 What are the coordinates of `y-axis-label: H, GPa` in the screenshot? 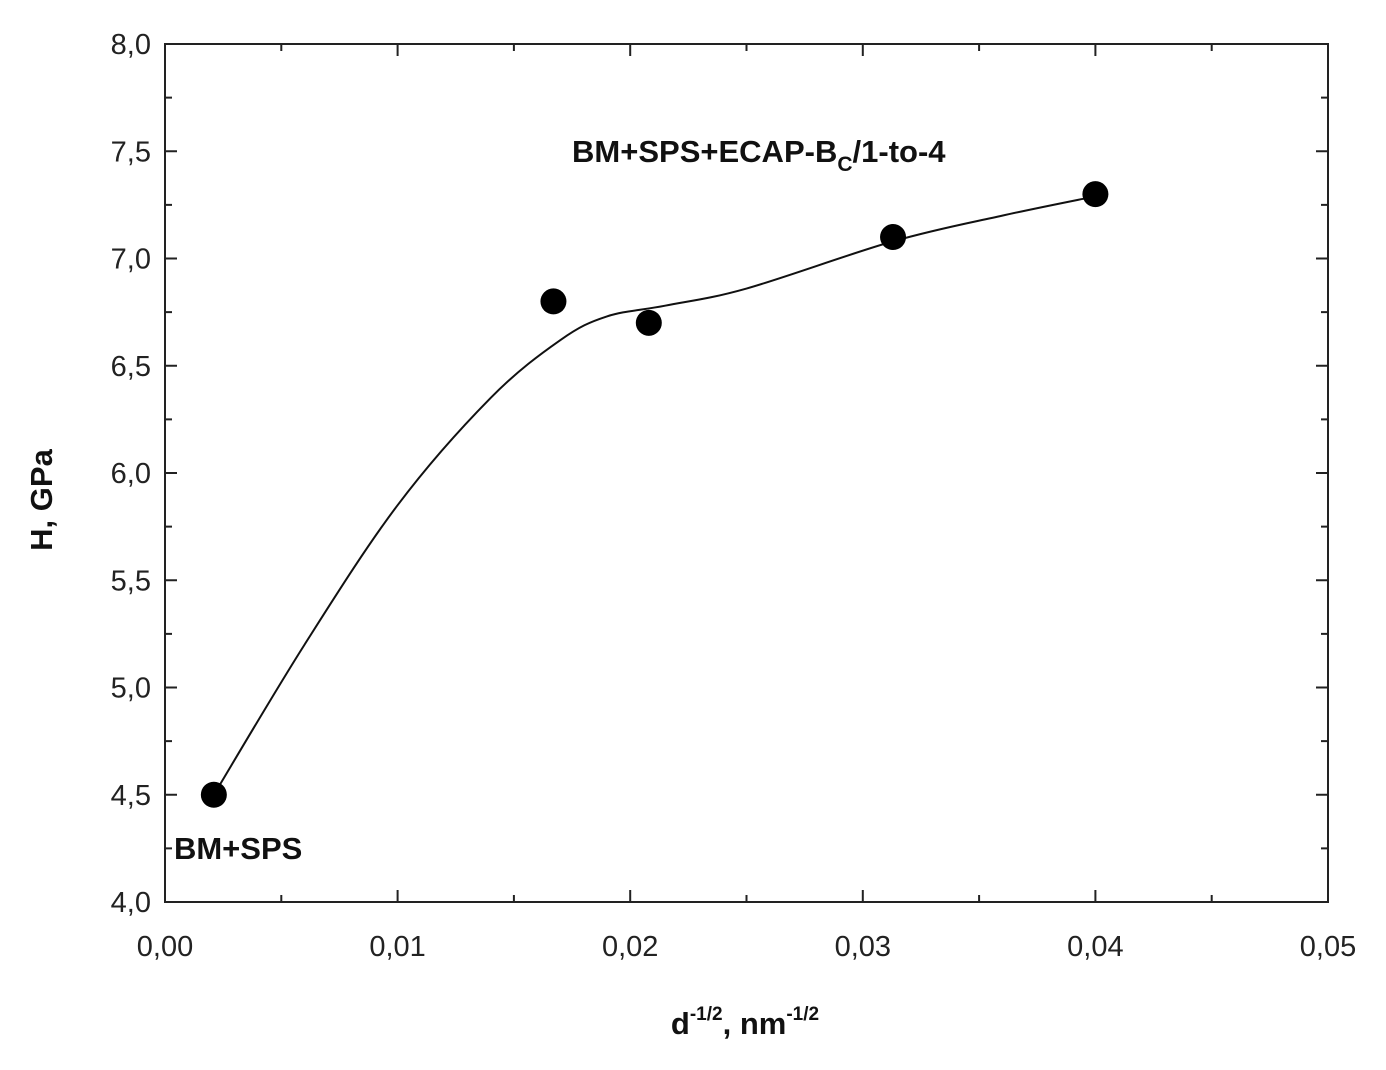 It's located at (41, 499).